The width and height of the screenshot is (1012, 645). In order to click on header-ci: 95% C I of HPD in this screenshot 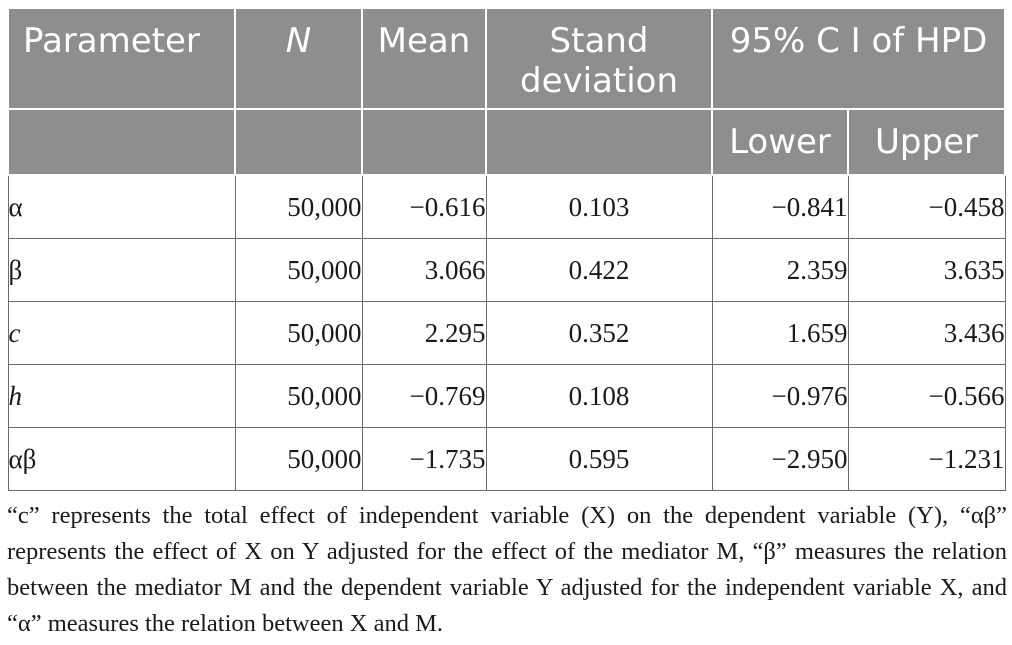, I will do `click(858, 58)`.